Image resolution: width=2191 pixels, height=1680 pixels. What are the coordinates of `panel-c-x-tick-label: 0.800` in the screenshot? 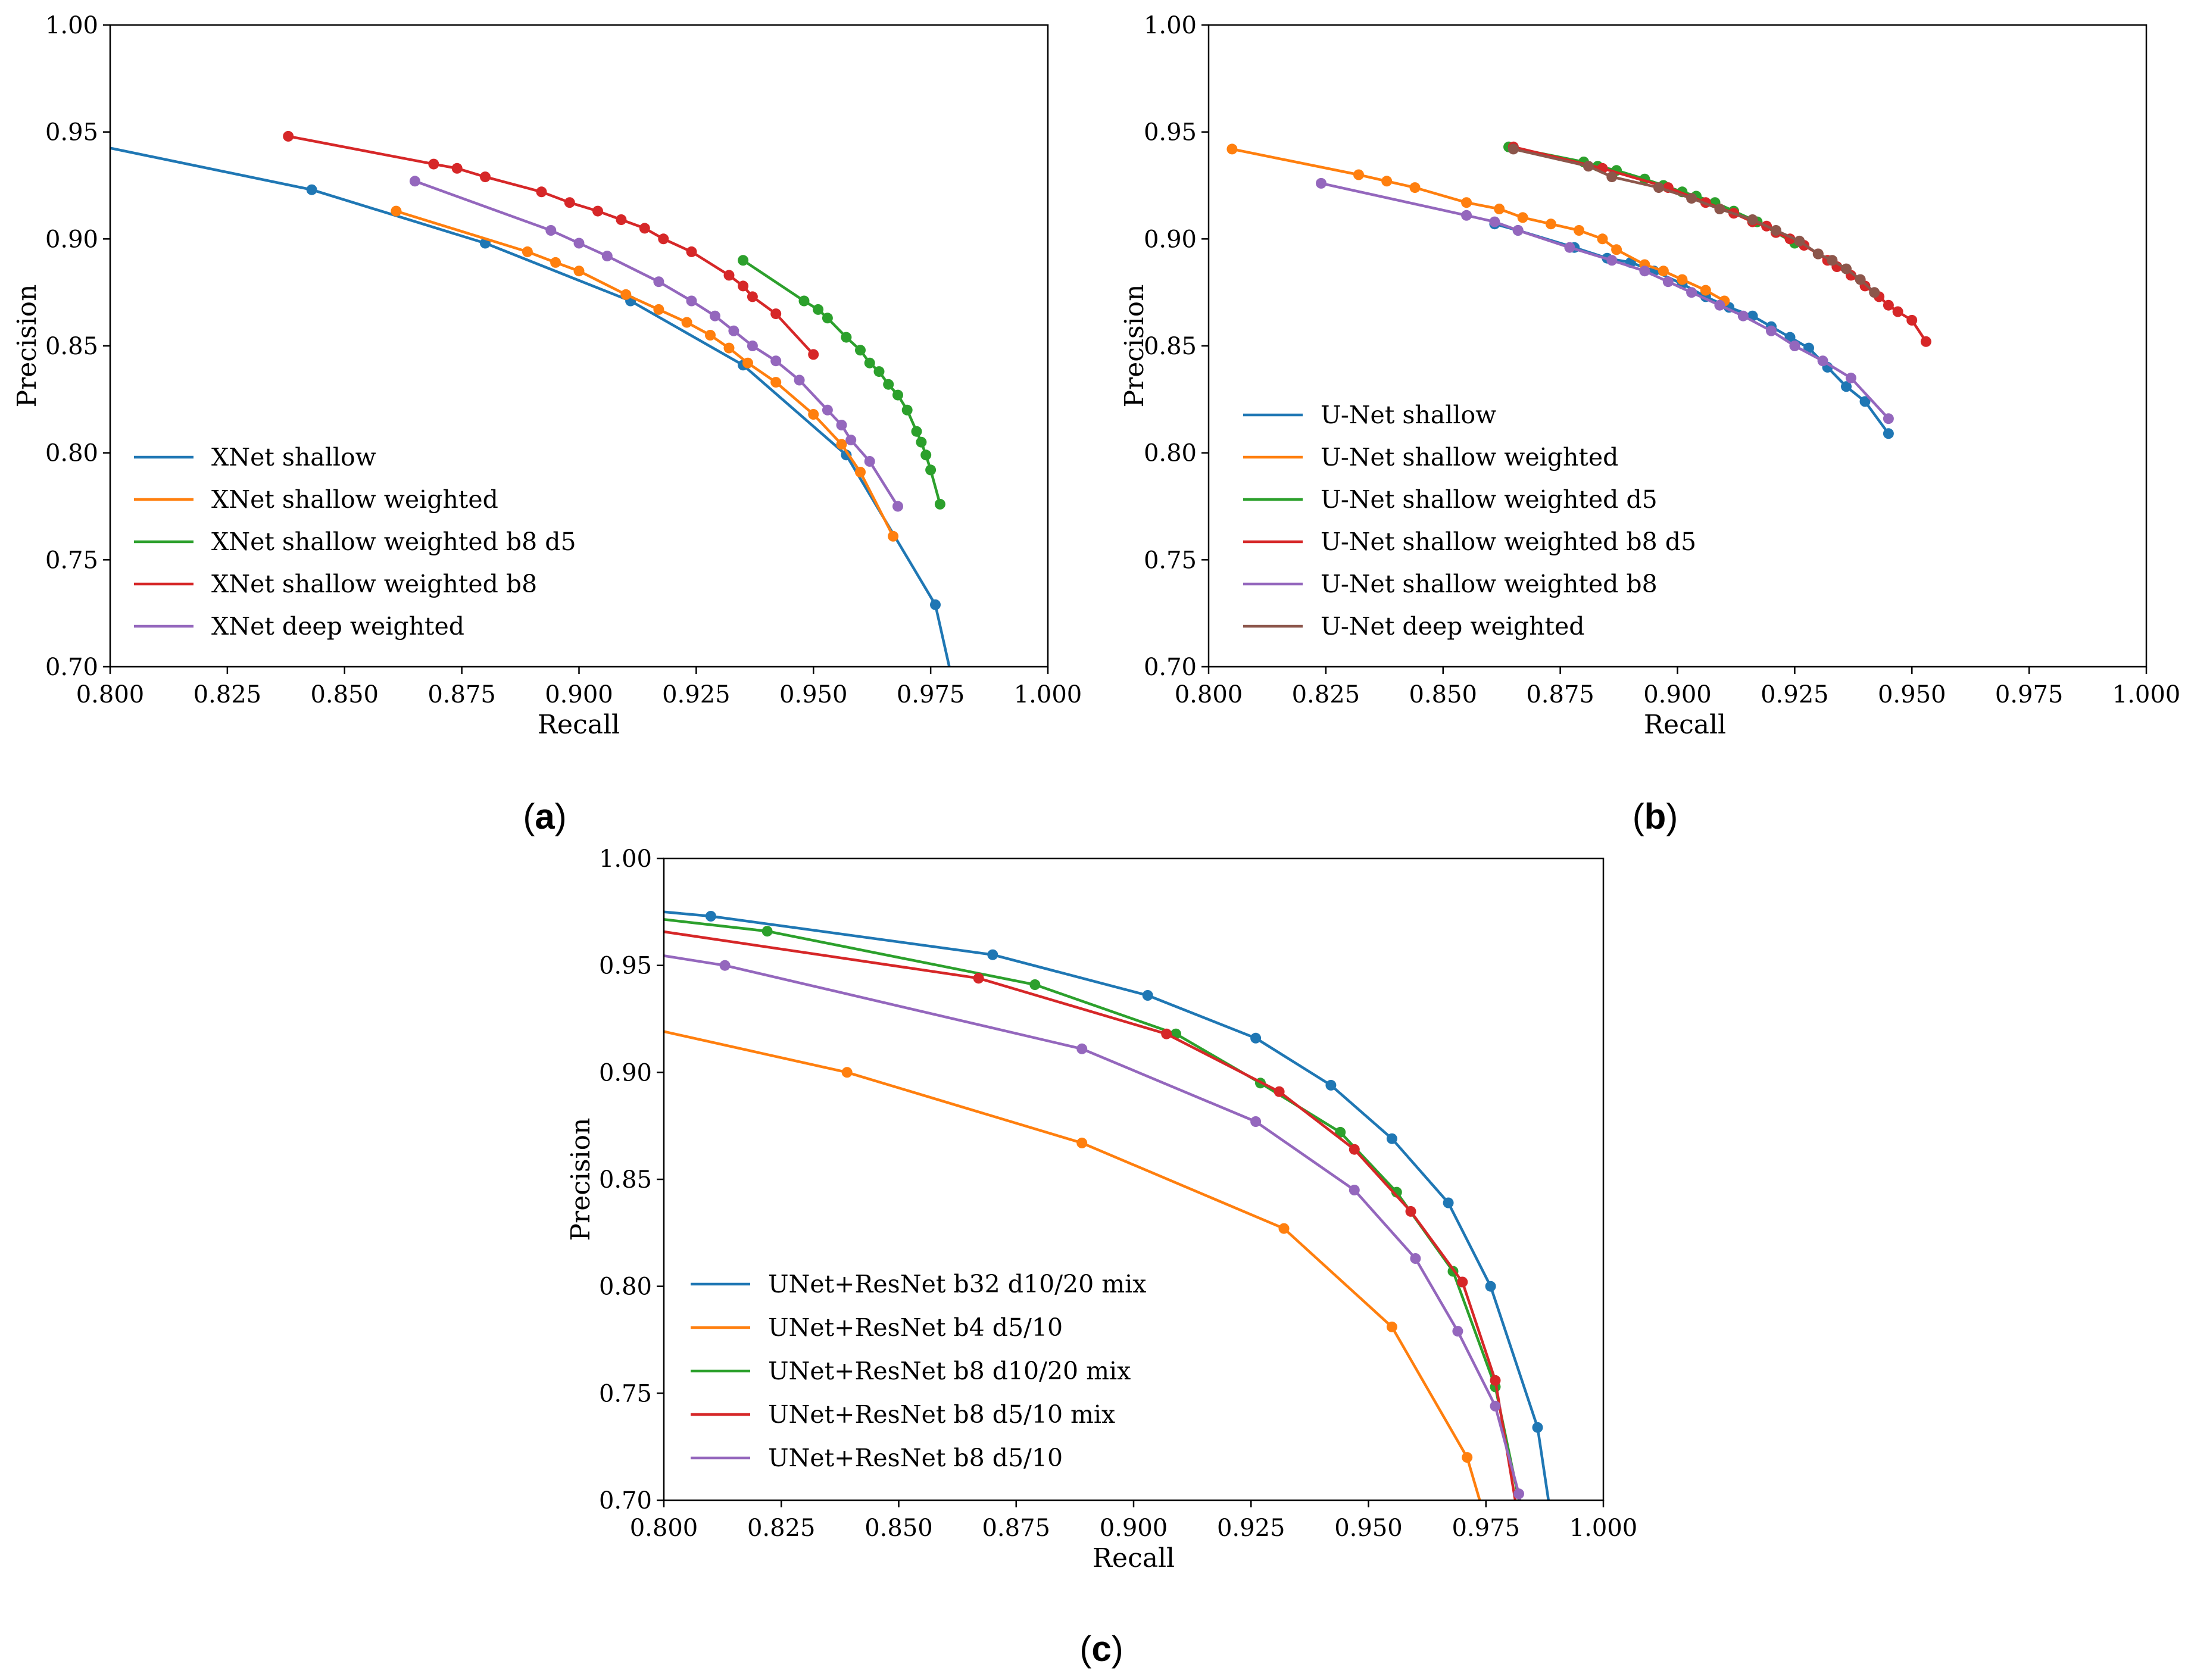 It's located at (664, 1529).